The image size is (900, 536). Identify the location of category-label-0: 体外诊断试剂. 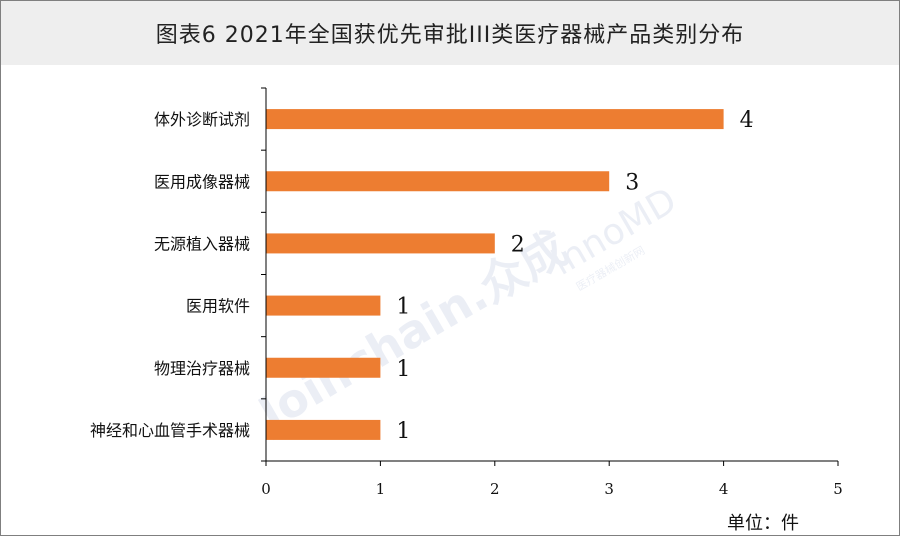
(202, 119).